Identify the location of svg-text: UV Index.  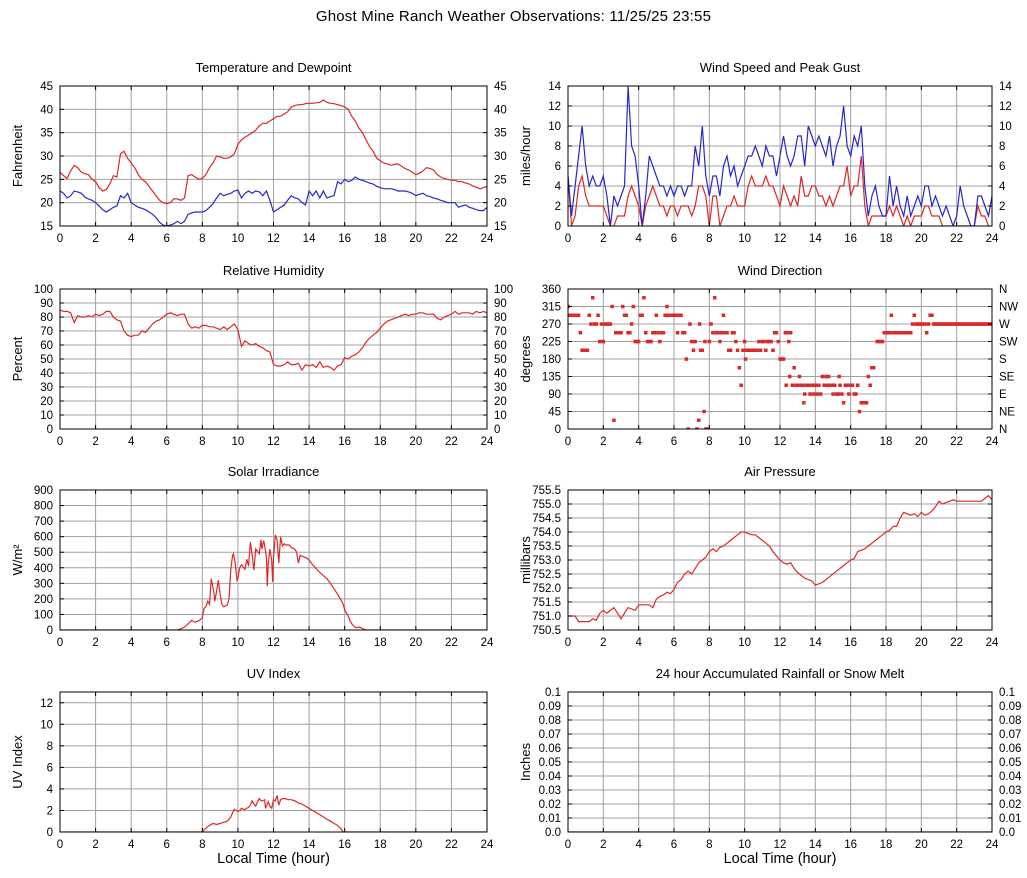
(17, 762).